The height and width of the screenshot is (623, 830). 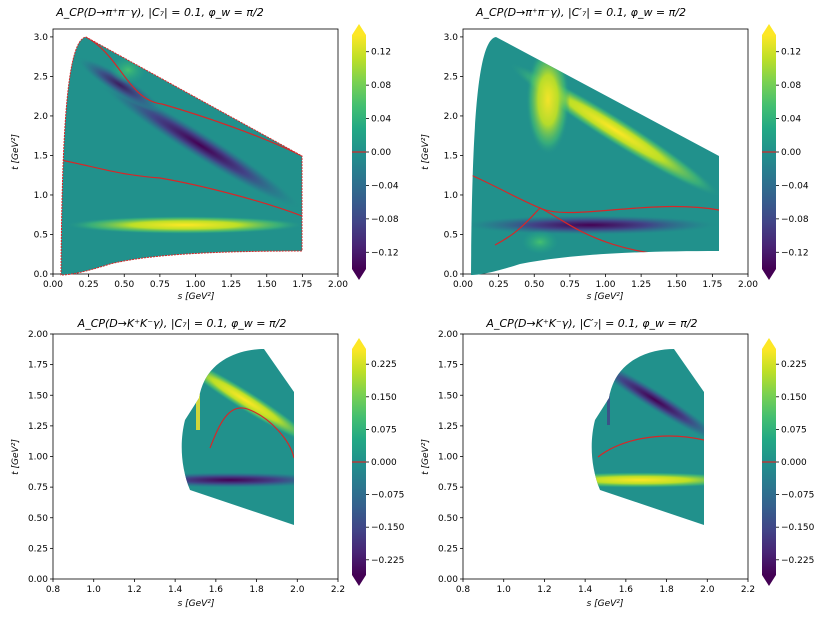 I want to click on x-tick-label: 0.25, so click(x=89, y=285).